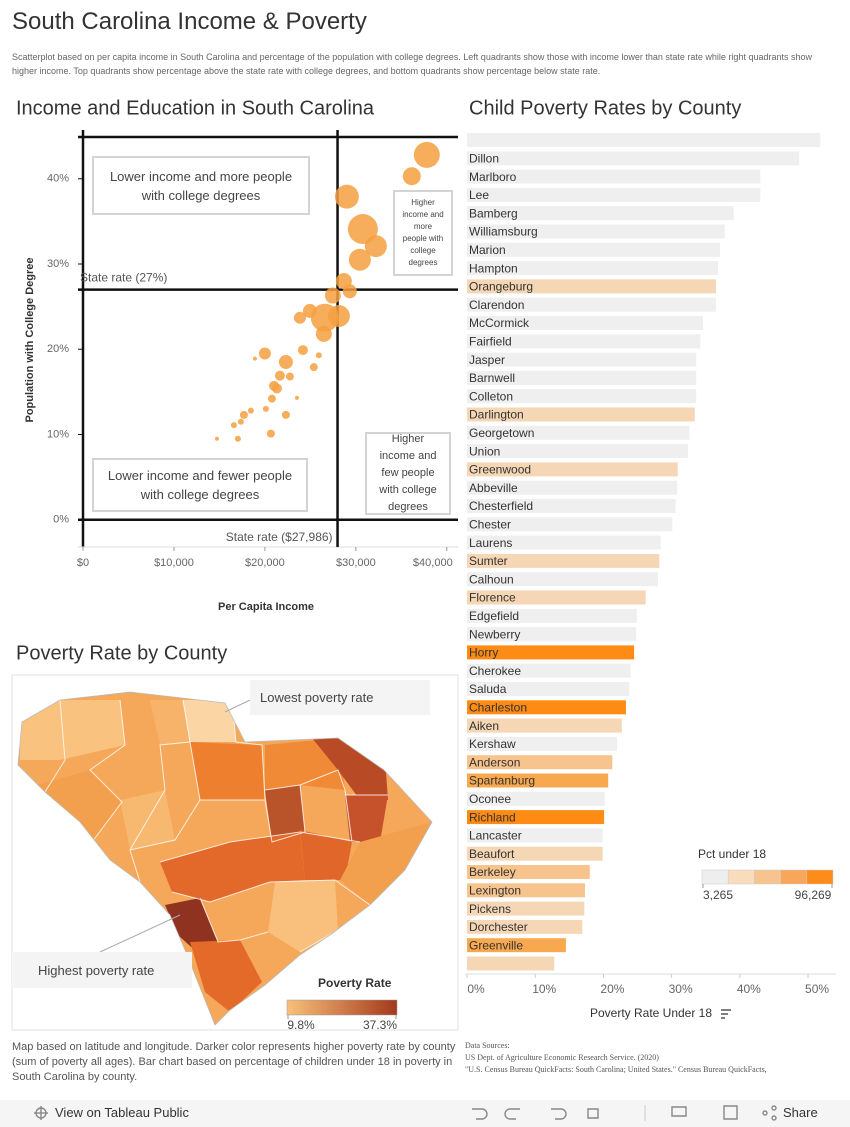  I want to click on category-label: Darlington, so click(496, 415).